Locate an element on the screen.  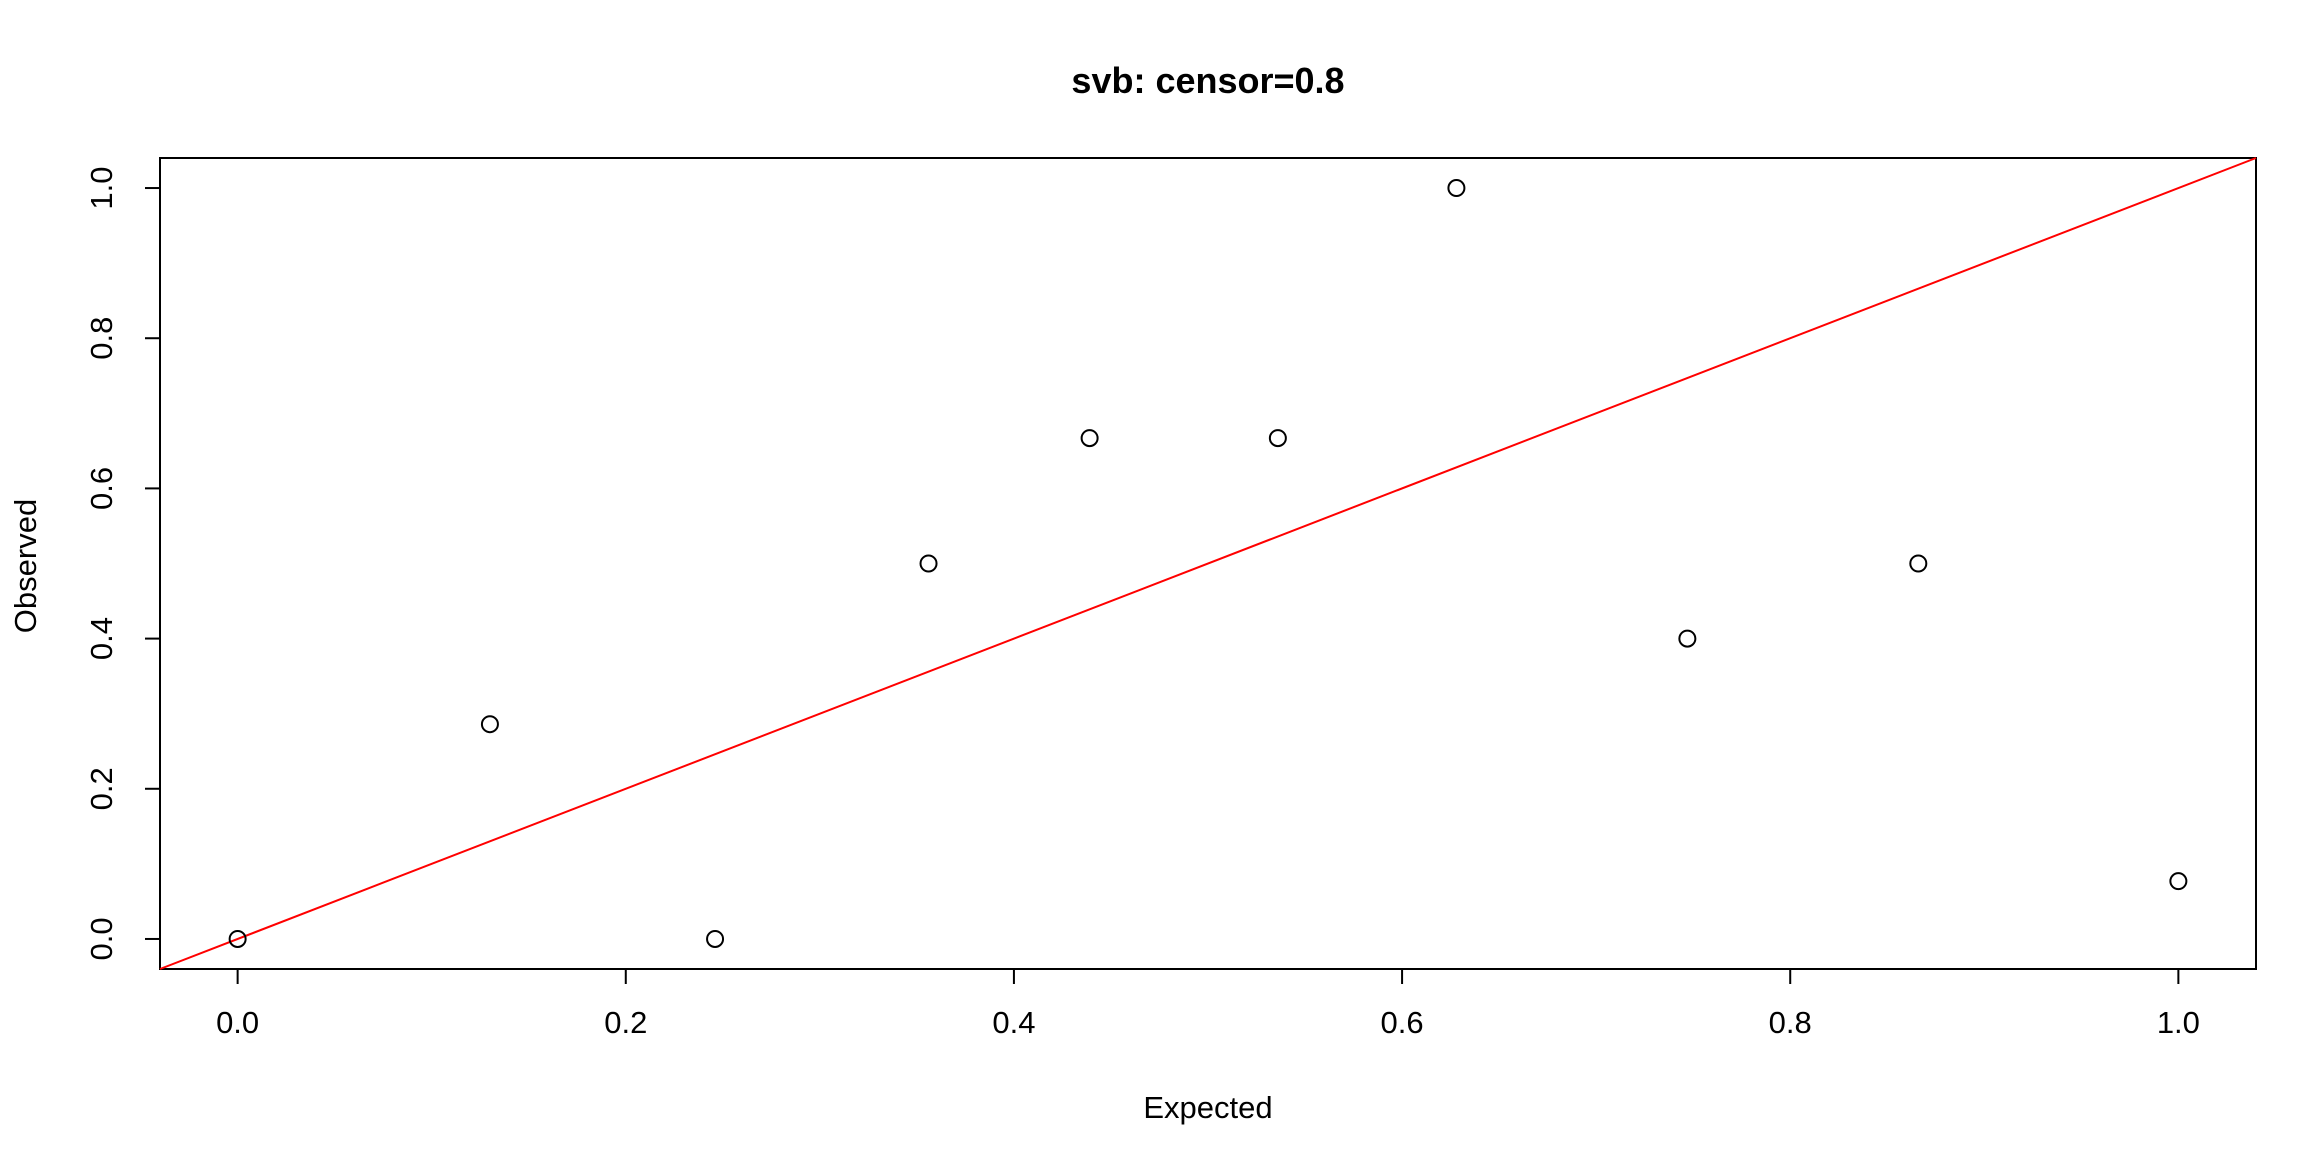
y-tick-label: 0.2 is located at coordinates (101, 788).